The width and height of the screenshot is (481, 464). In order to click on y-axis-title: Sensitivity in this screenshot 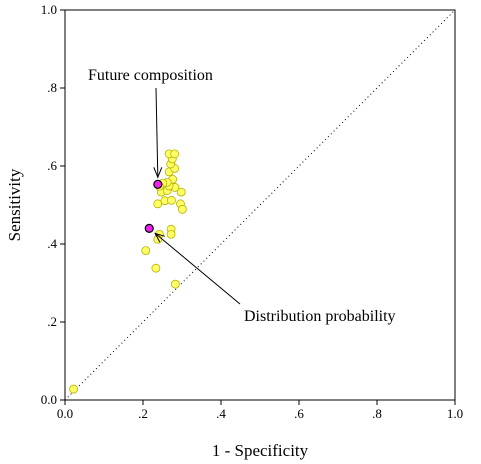, I will do `click(14, 204)`.